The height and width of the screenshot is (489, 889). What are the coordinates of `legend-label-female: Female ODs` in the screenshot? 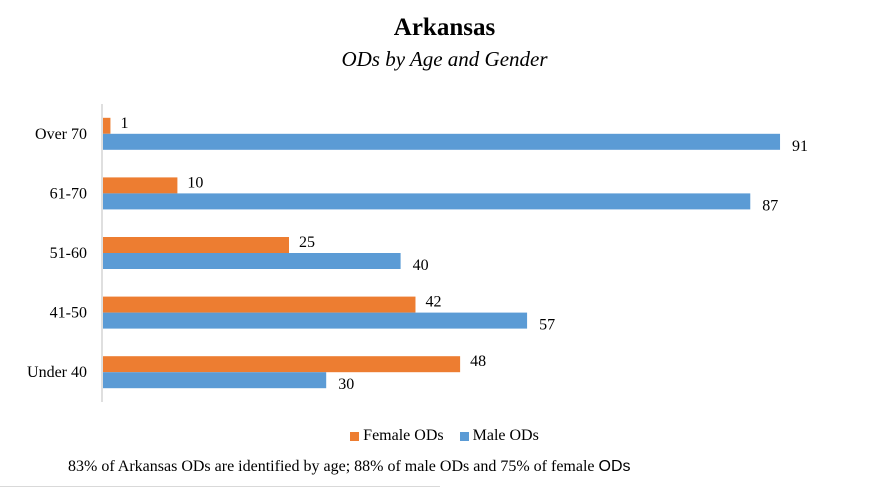 It's located at (403, 435).